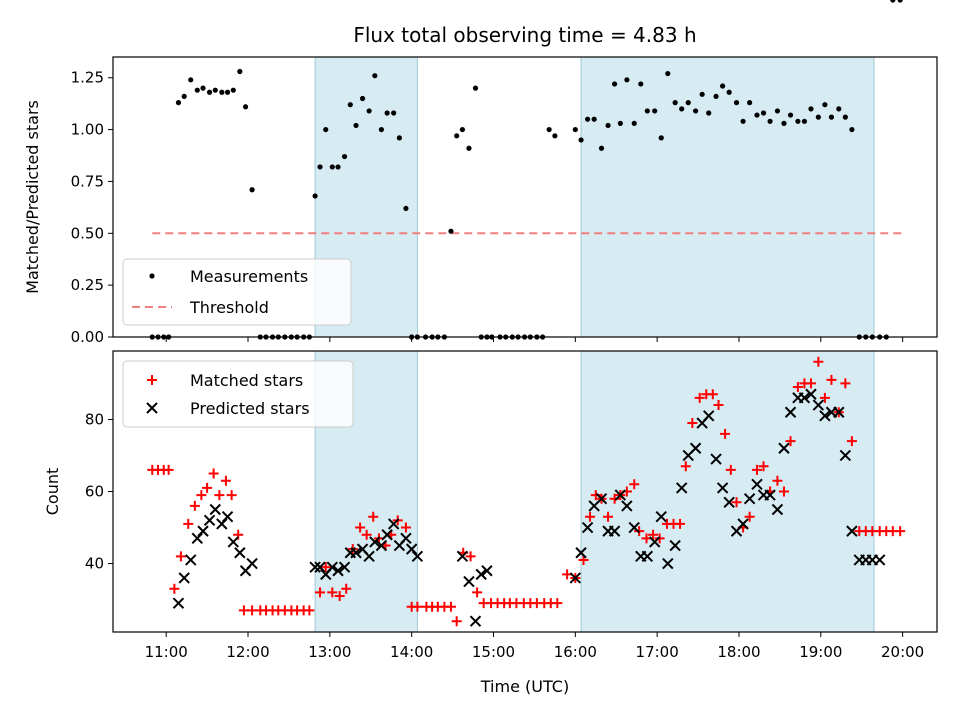 The height and width of the screenshot is (720, 960). What do you see at coordinates (493, 652) in the screenshot?
I see `x-tick-label: 15:00` at bounding box center [493, 652].